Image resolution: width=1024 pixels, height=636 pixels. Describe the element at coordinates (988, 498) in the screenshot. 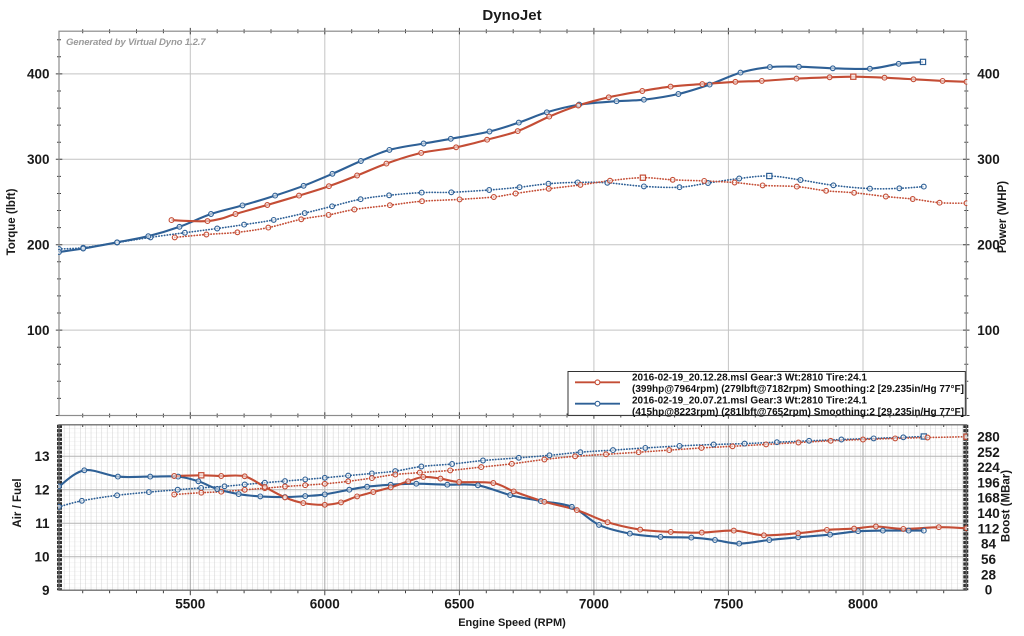

I see `svg-text: 168` at that location.